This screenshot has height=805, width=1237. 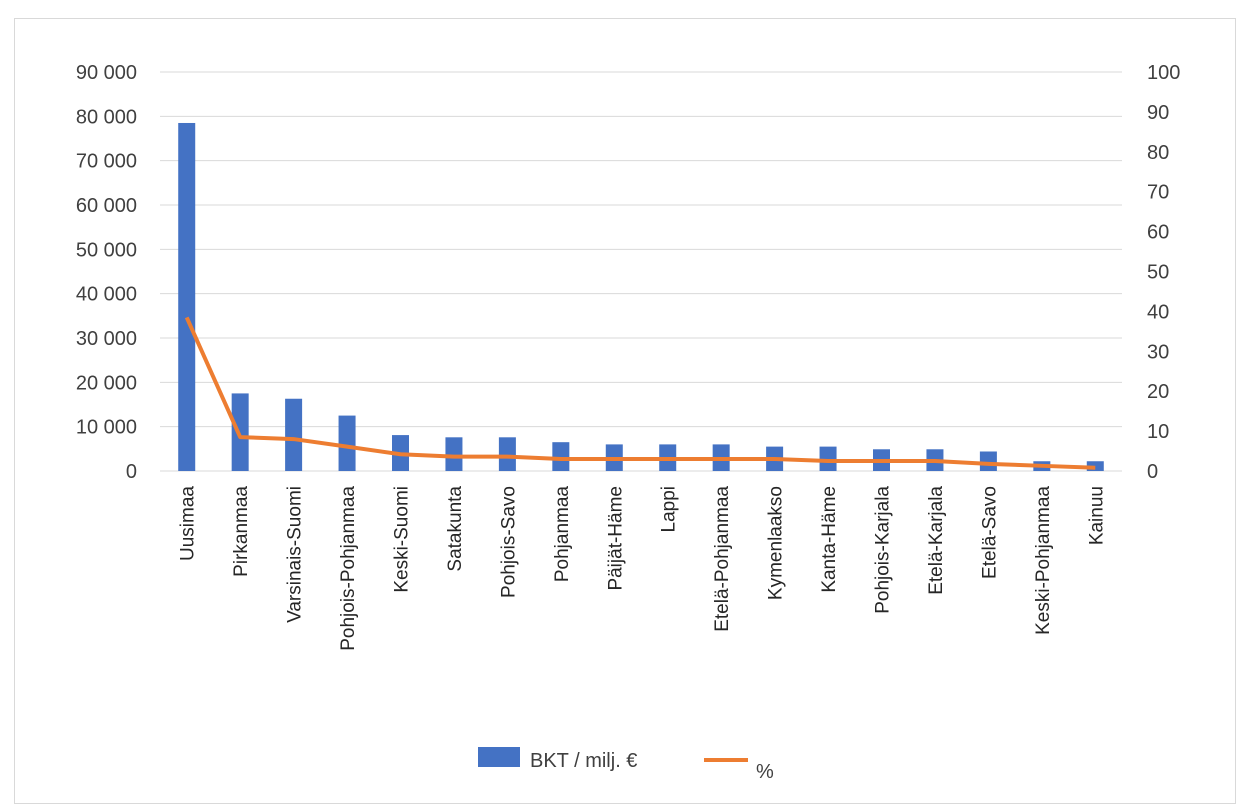 I want to click on right-axis: 0 10 20 30 40 50 60 70 80 90 100, so click(x=1163, y=272).